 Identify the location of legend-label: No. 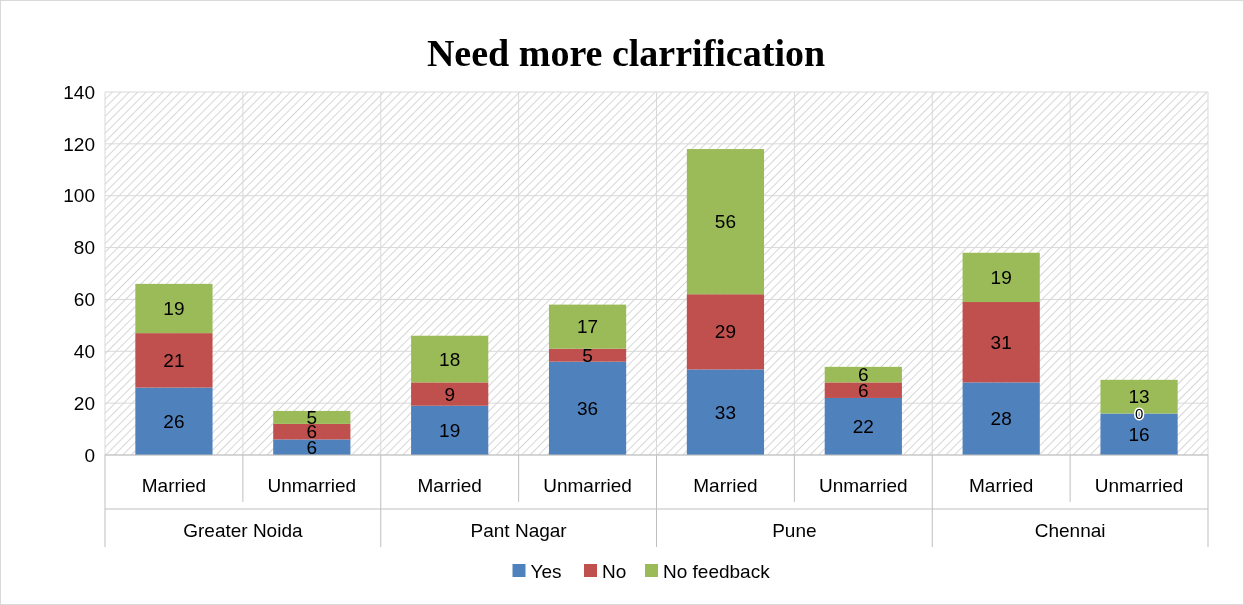
(614, 571).